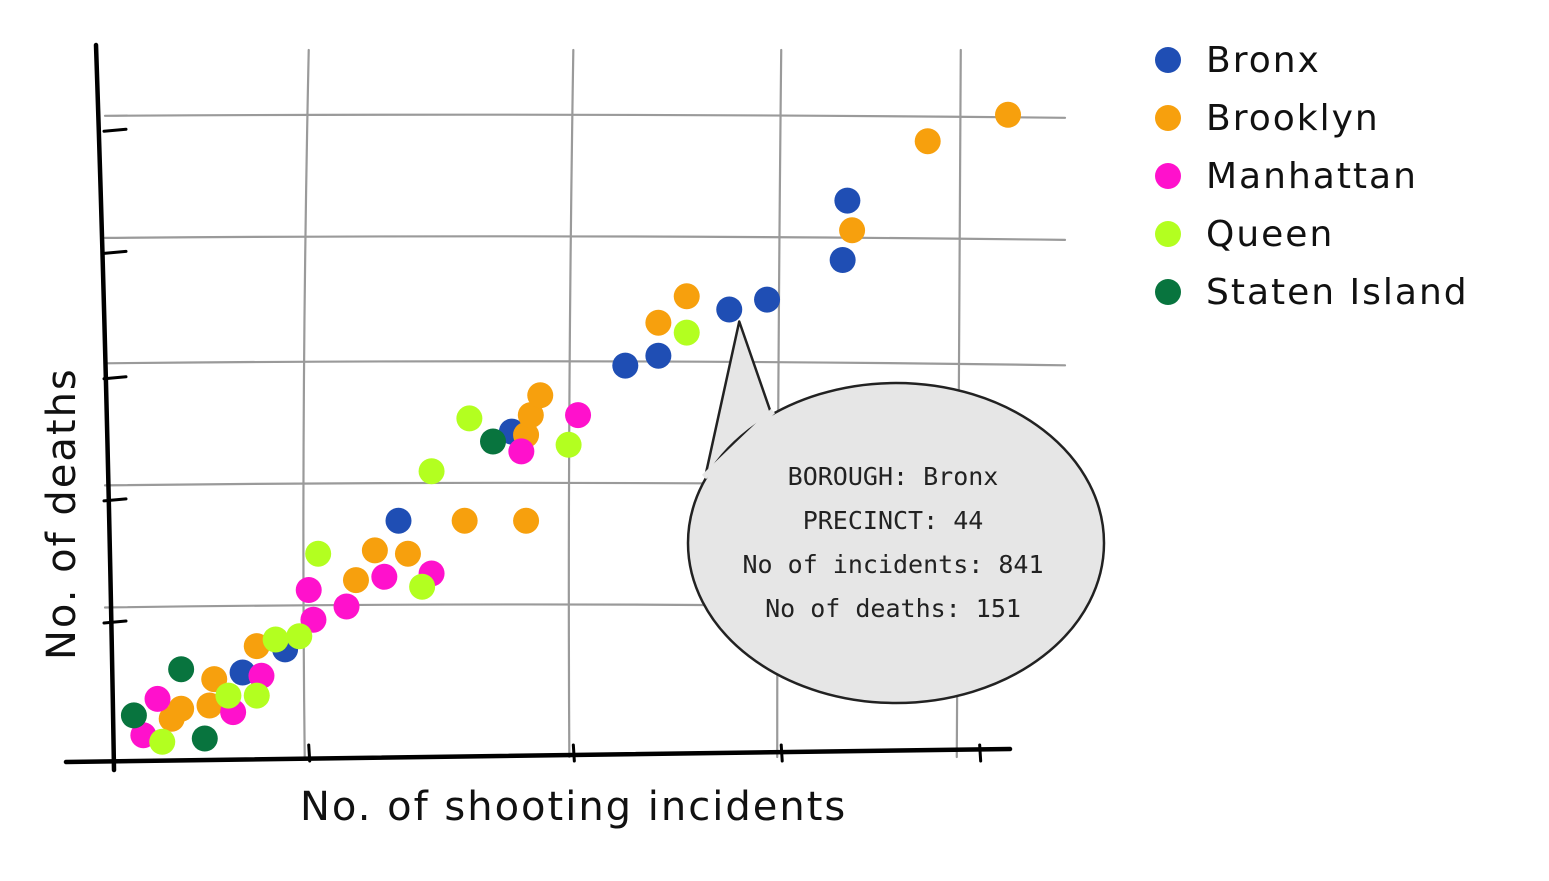  I want to click on legend: Bronx Brooklyn Manhattan Queen Staten Island, so click(1312, 176).